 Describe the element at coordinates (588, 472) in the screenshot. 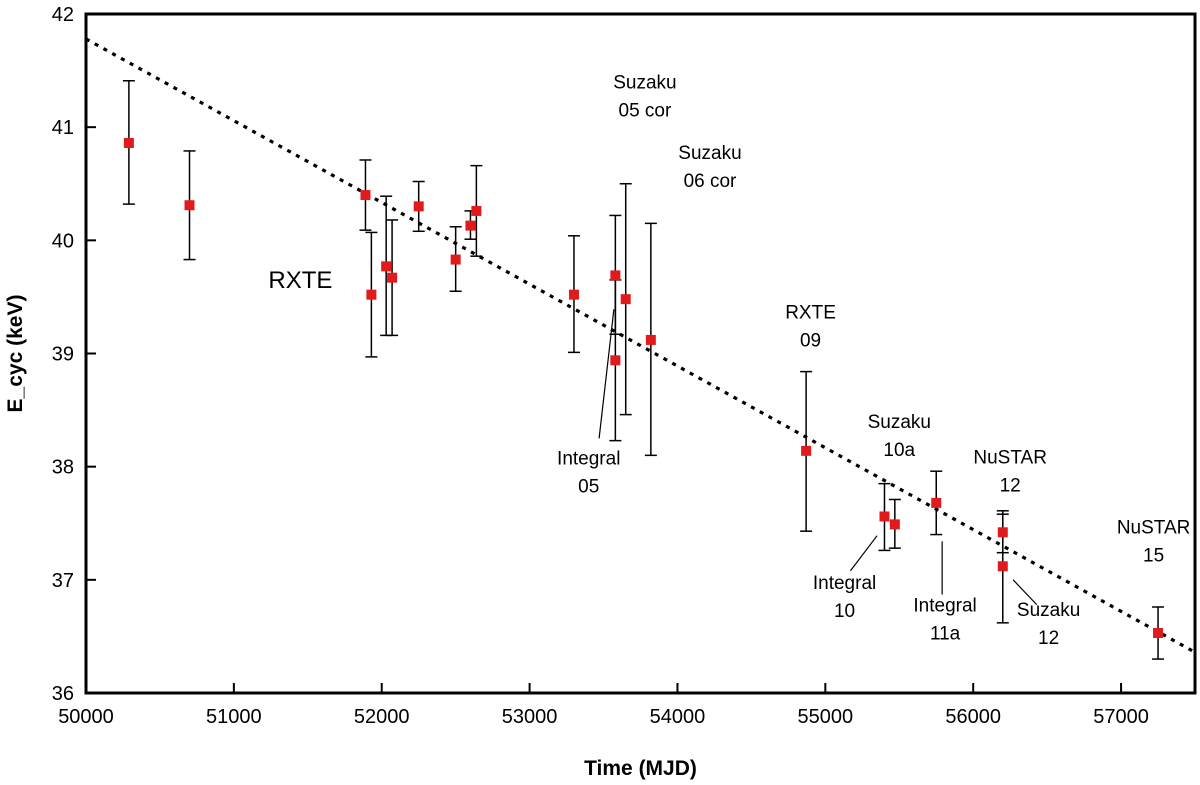

I see `annotation-label: Integral 05` at that location.